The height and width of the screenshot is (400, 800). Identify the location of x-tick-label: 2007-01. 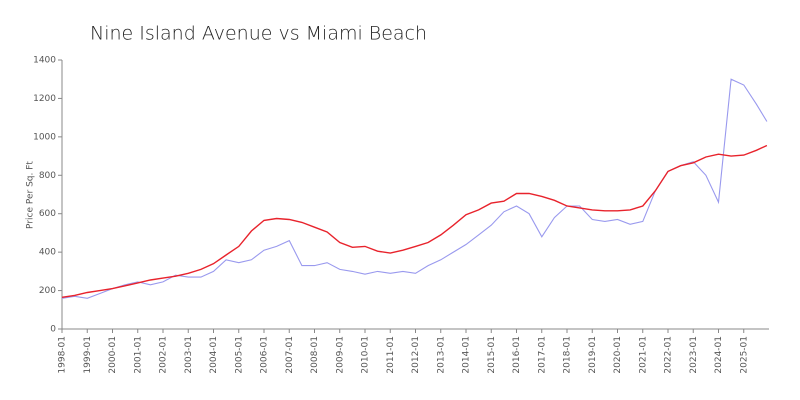
(290, 355).